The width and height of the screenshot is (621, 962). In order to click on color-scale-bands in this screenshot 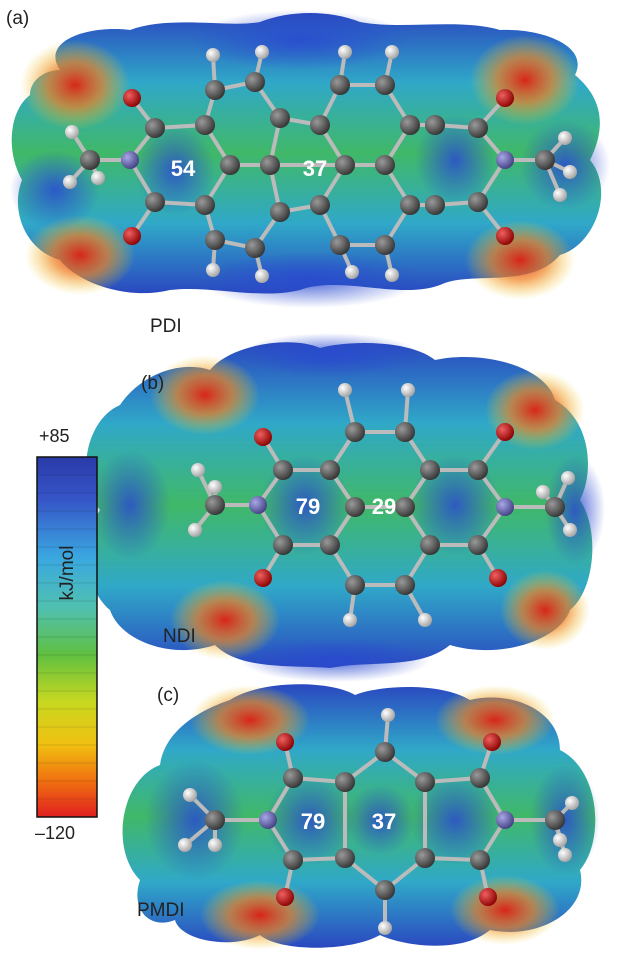, I will do `click(67, 637)`.